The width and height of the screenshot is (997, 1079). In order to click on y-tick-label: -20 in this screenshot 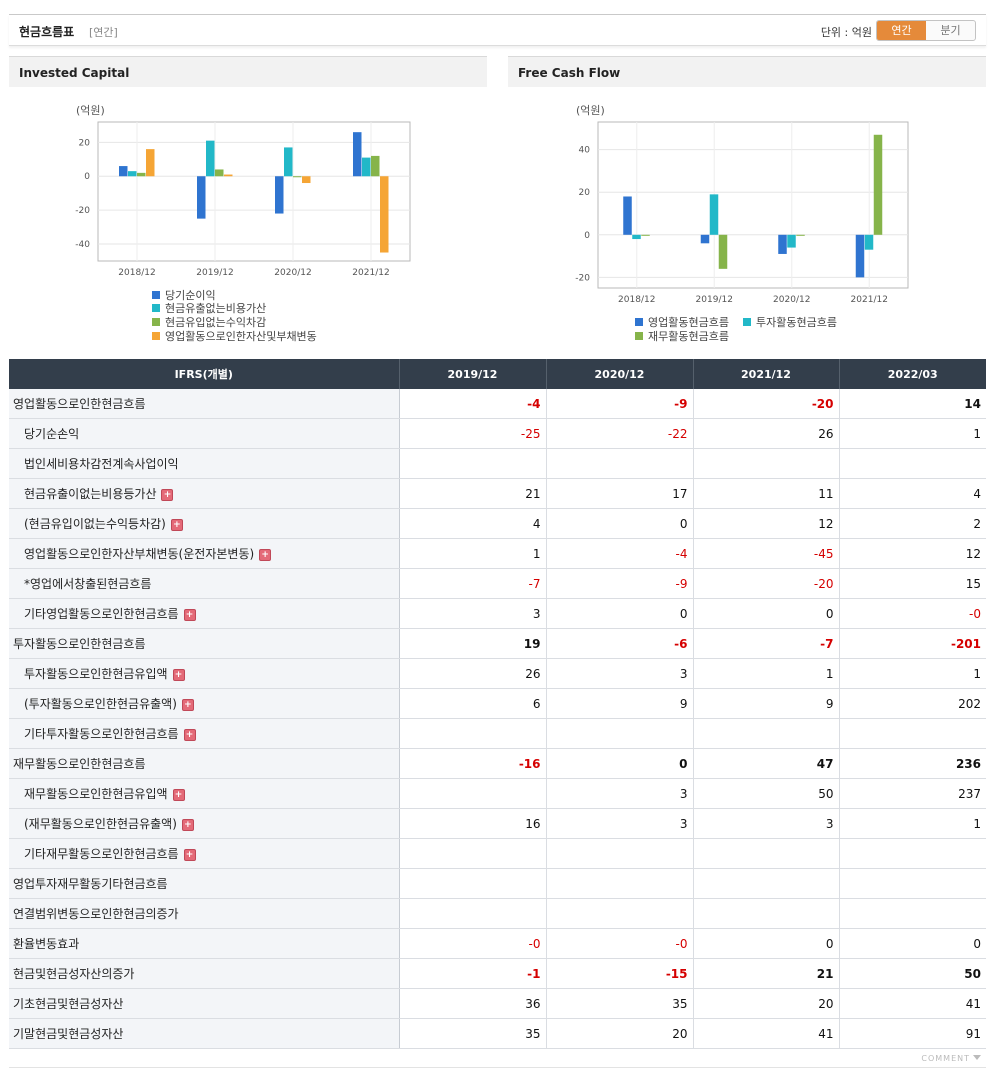, I will do `click(582, 278)`.